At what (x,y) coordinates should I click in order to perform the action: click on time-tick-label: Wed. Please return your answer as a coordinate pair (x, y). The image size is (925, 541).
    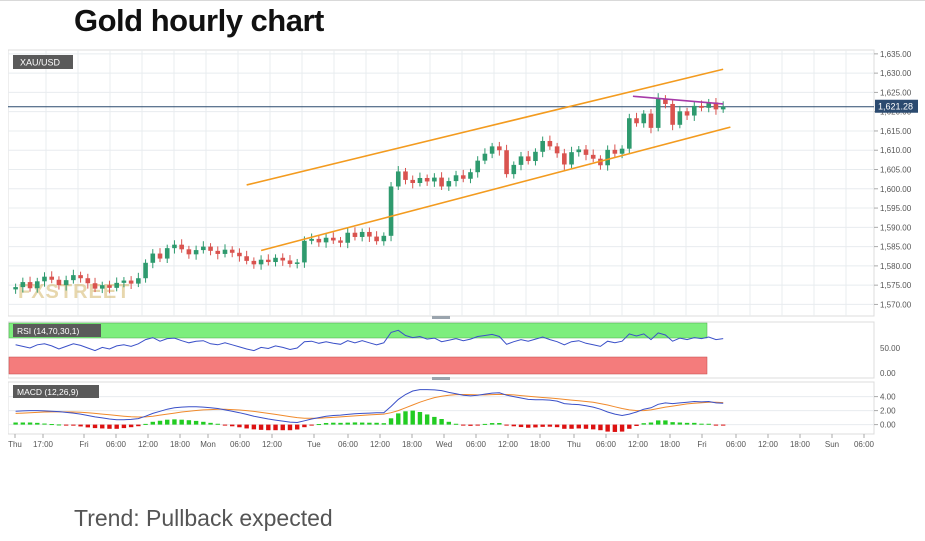
    Looking at the image, I should click on (444, 444).